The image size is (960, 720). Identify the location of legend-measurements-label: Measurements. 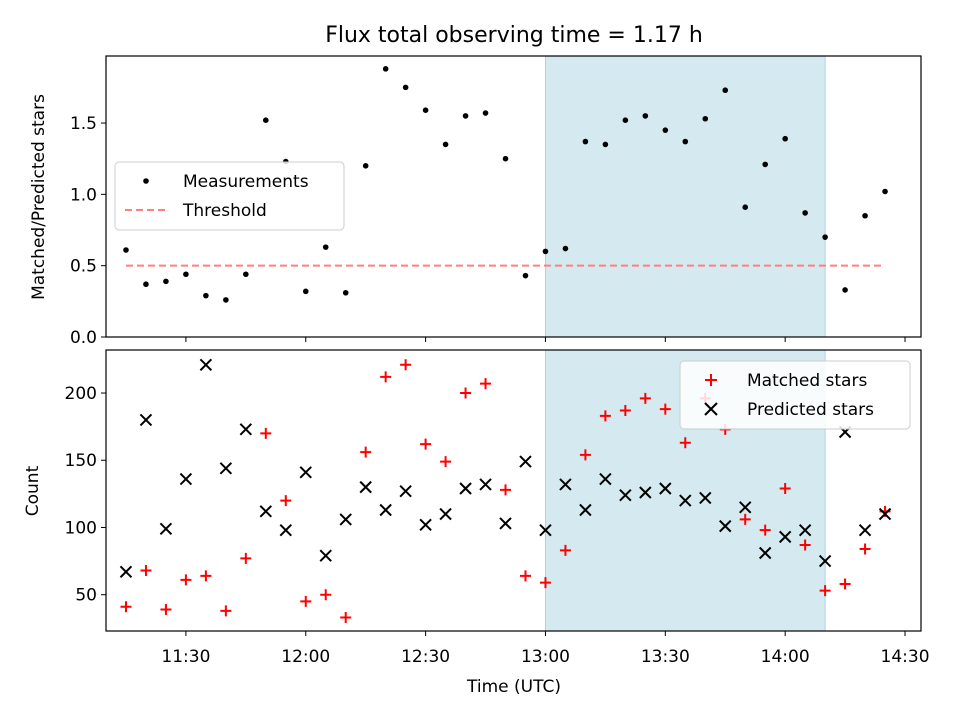
(246, 182).